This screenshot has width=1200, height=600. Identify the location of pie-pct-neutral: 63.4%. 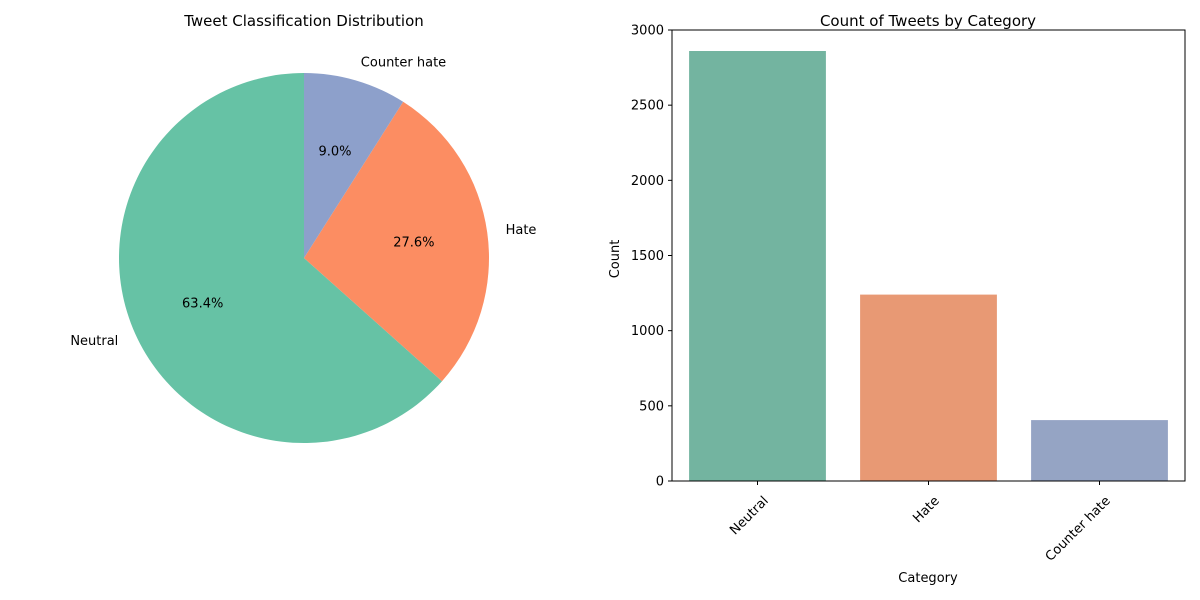
(202, 303).